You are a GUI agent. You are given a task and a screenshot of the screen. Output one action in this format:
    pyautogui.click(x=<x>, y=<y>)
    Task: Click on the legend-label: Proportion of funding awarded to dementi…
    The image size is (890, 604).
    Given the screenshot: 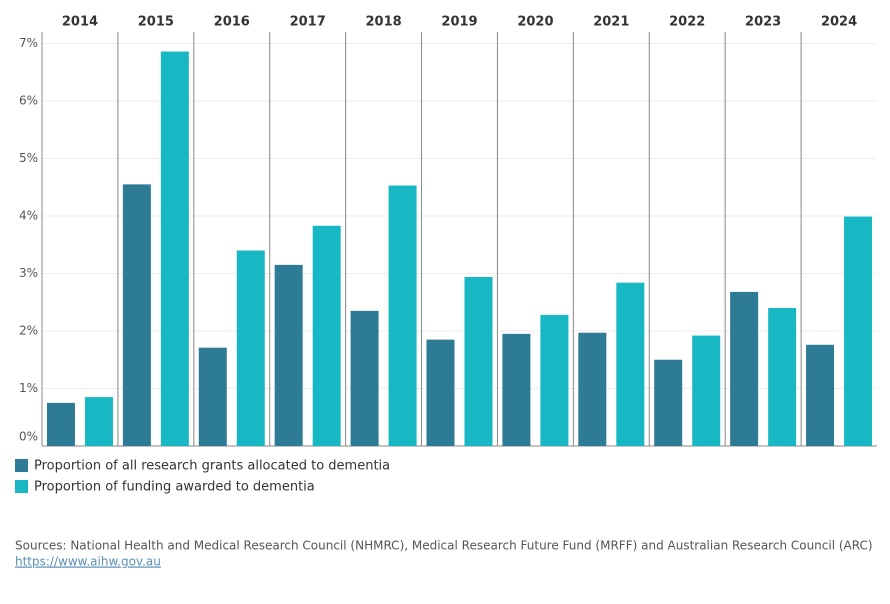 What is the action you would take?
    pyautogui.click(x=174, y=487)
    